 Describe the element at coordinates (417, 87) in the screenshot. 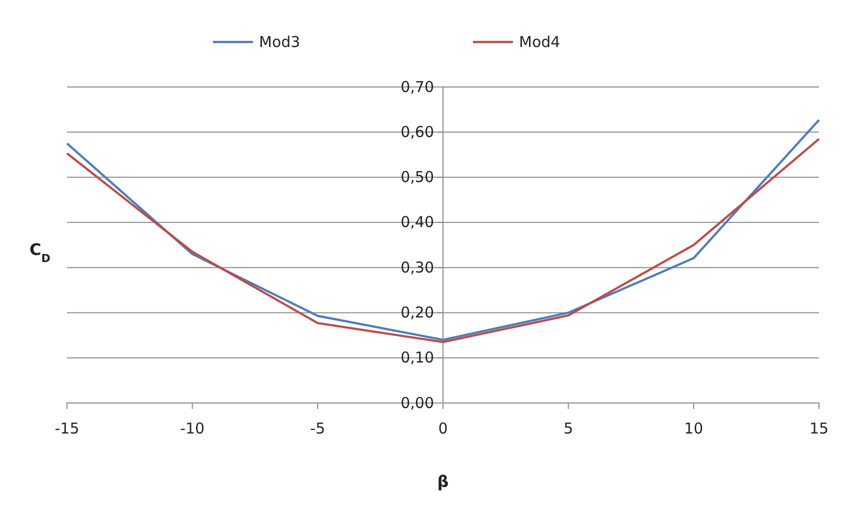

I see `y-tick-label: 0,70` at that location.